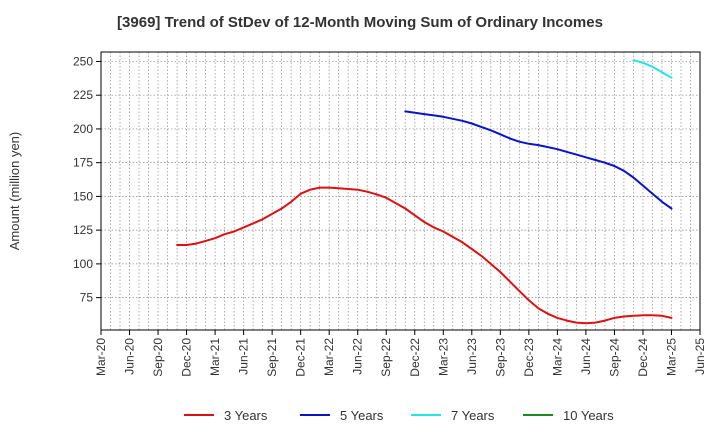  Describe the element at coordinates (14, 191) in the screenshot. I see `y-axis-title: Amount (million yen)` at that location.